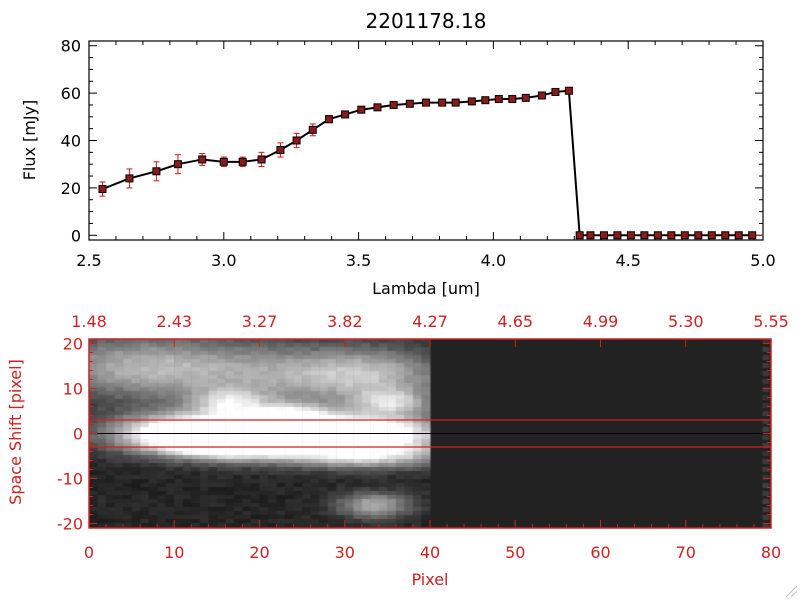 Image resolution: width=800 pixels, height=604 pixels. What do you see at coordinates (771, 552) in the screenshot?
I see `x-tick-label: 80` at bounding box center [771, 552].